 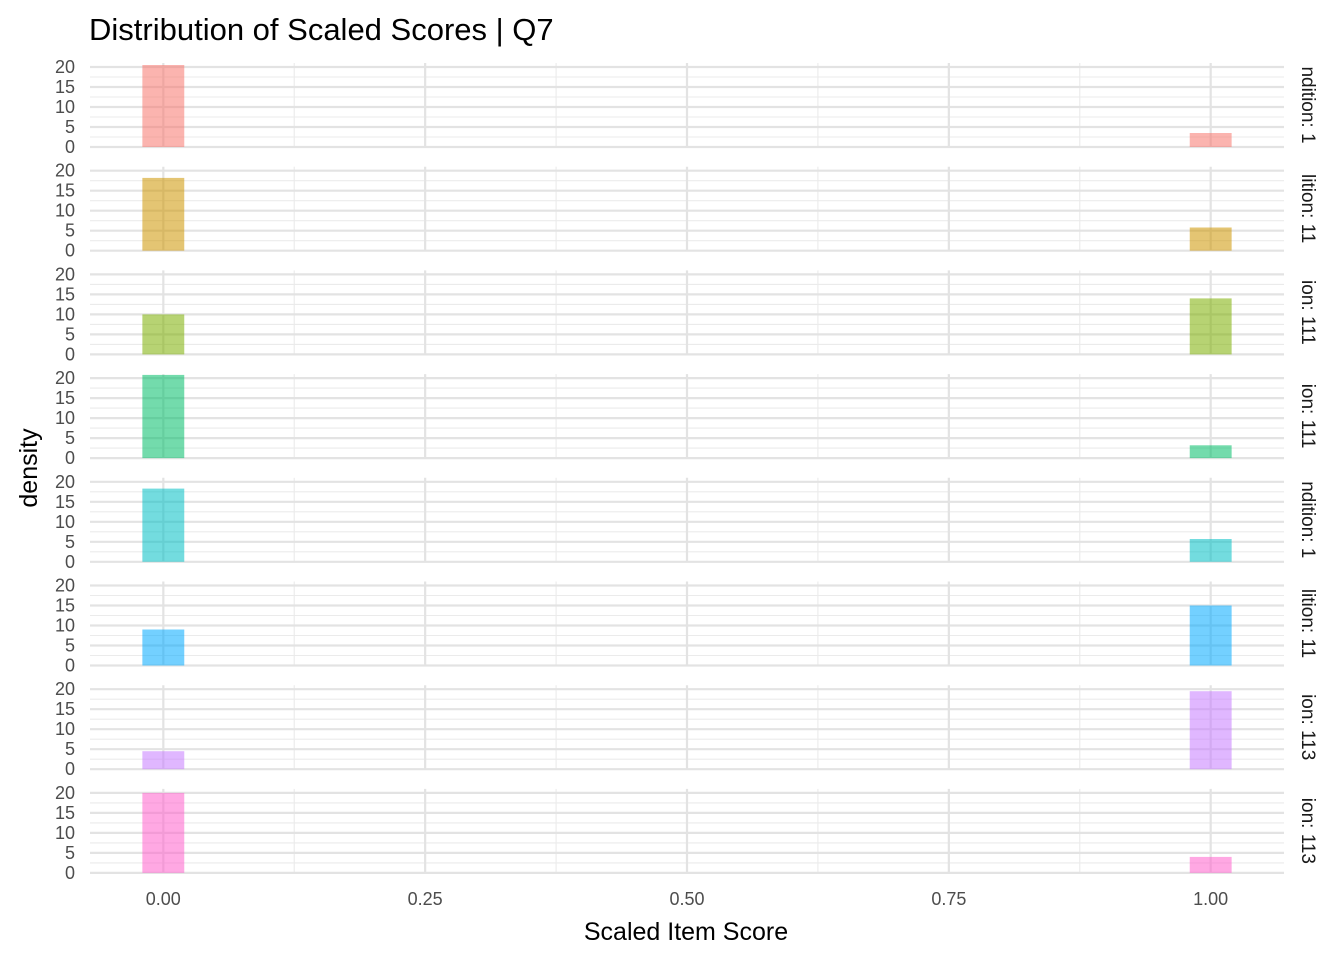 What do you see at coordinates (686, 932) in the screenshot?
I see `x-axis-title: Scaled Item Score` at bounding box center [686, 932].